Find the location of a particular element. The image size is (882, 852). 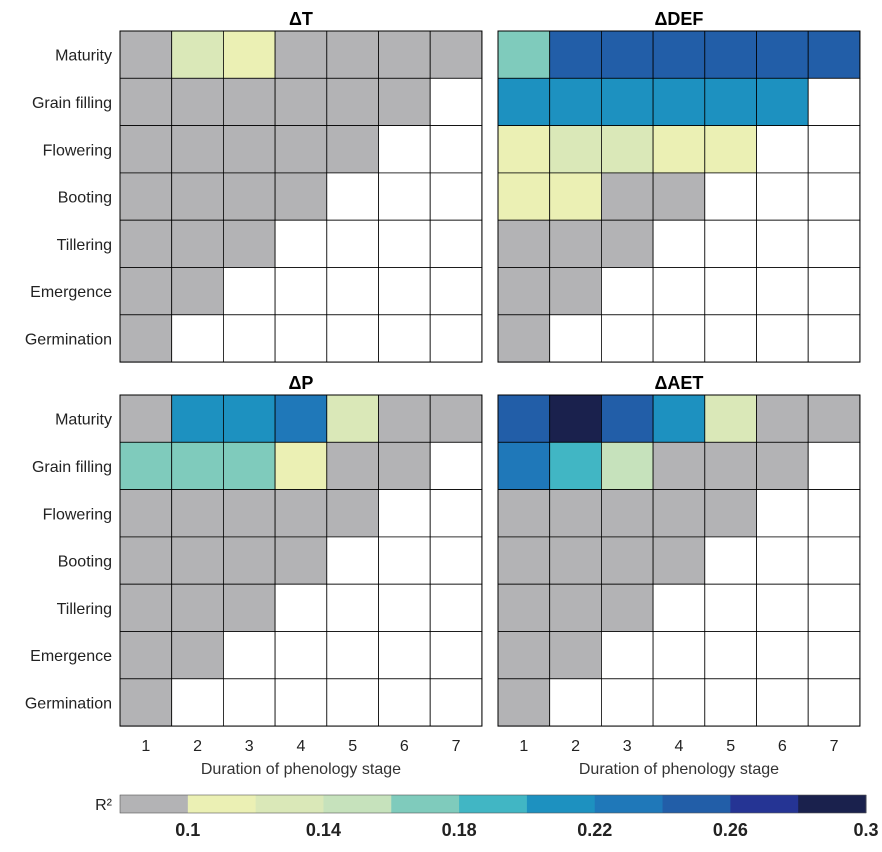

x-tick-label: 1 is located at coordinates (523, 746).